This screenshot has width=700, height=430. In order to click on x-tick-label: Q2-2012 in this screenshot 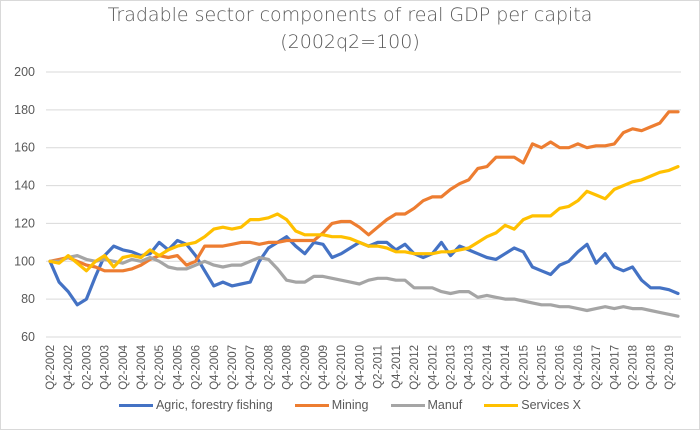, I will do `click(415, 367)`.